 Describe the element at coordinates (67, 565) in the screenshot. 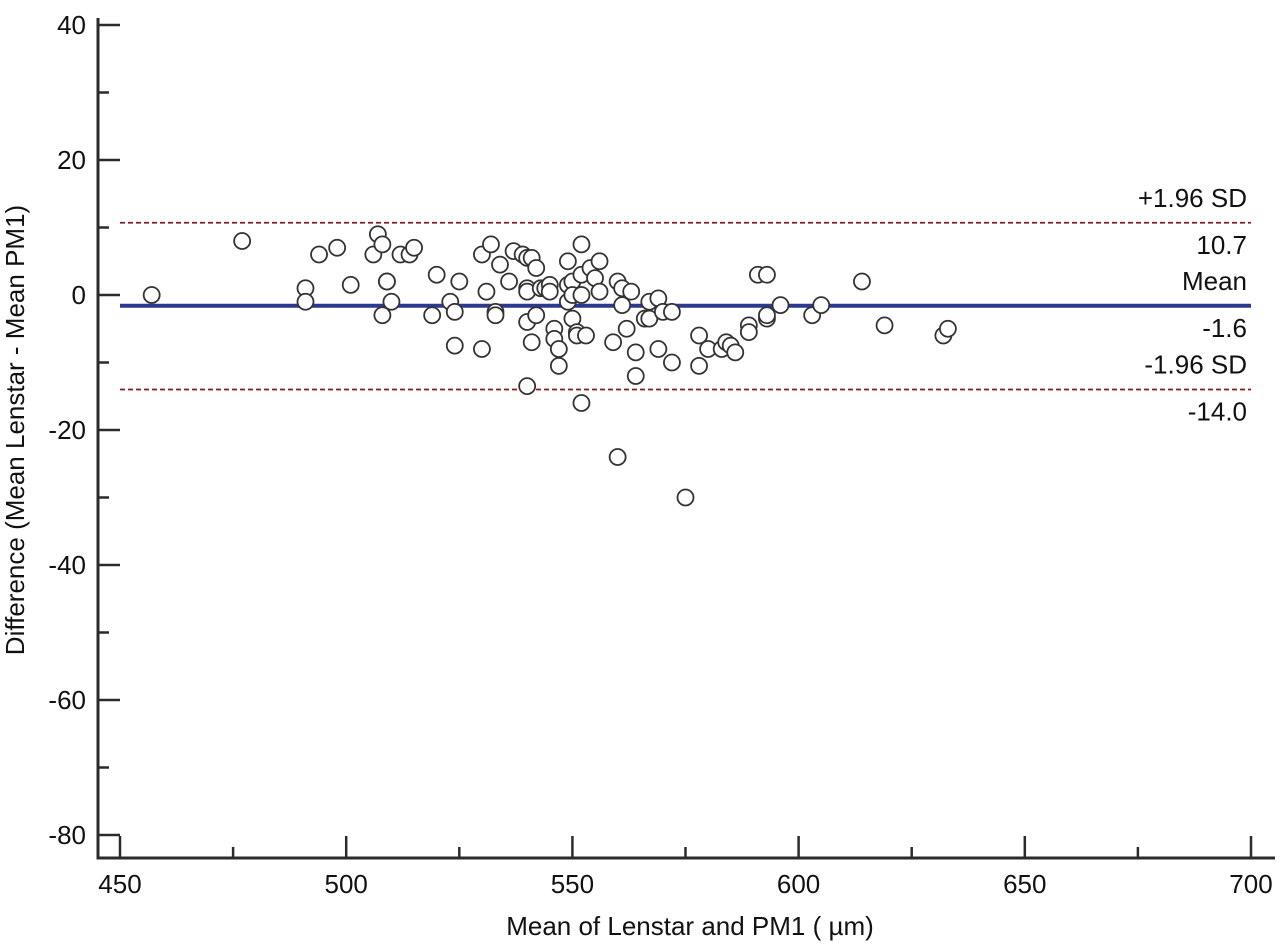

I see `y-tick-label: -40` at that location.